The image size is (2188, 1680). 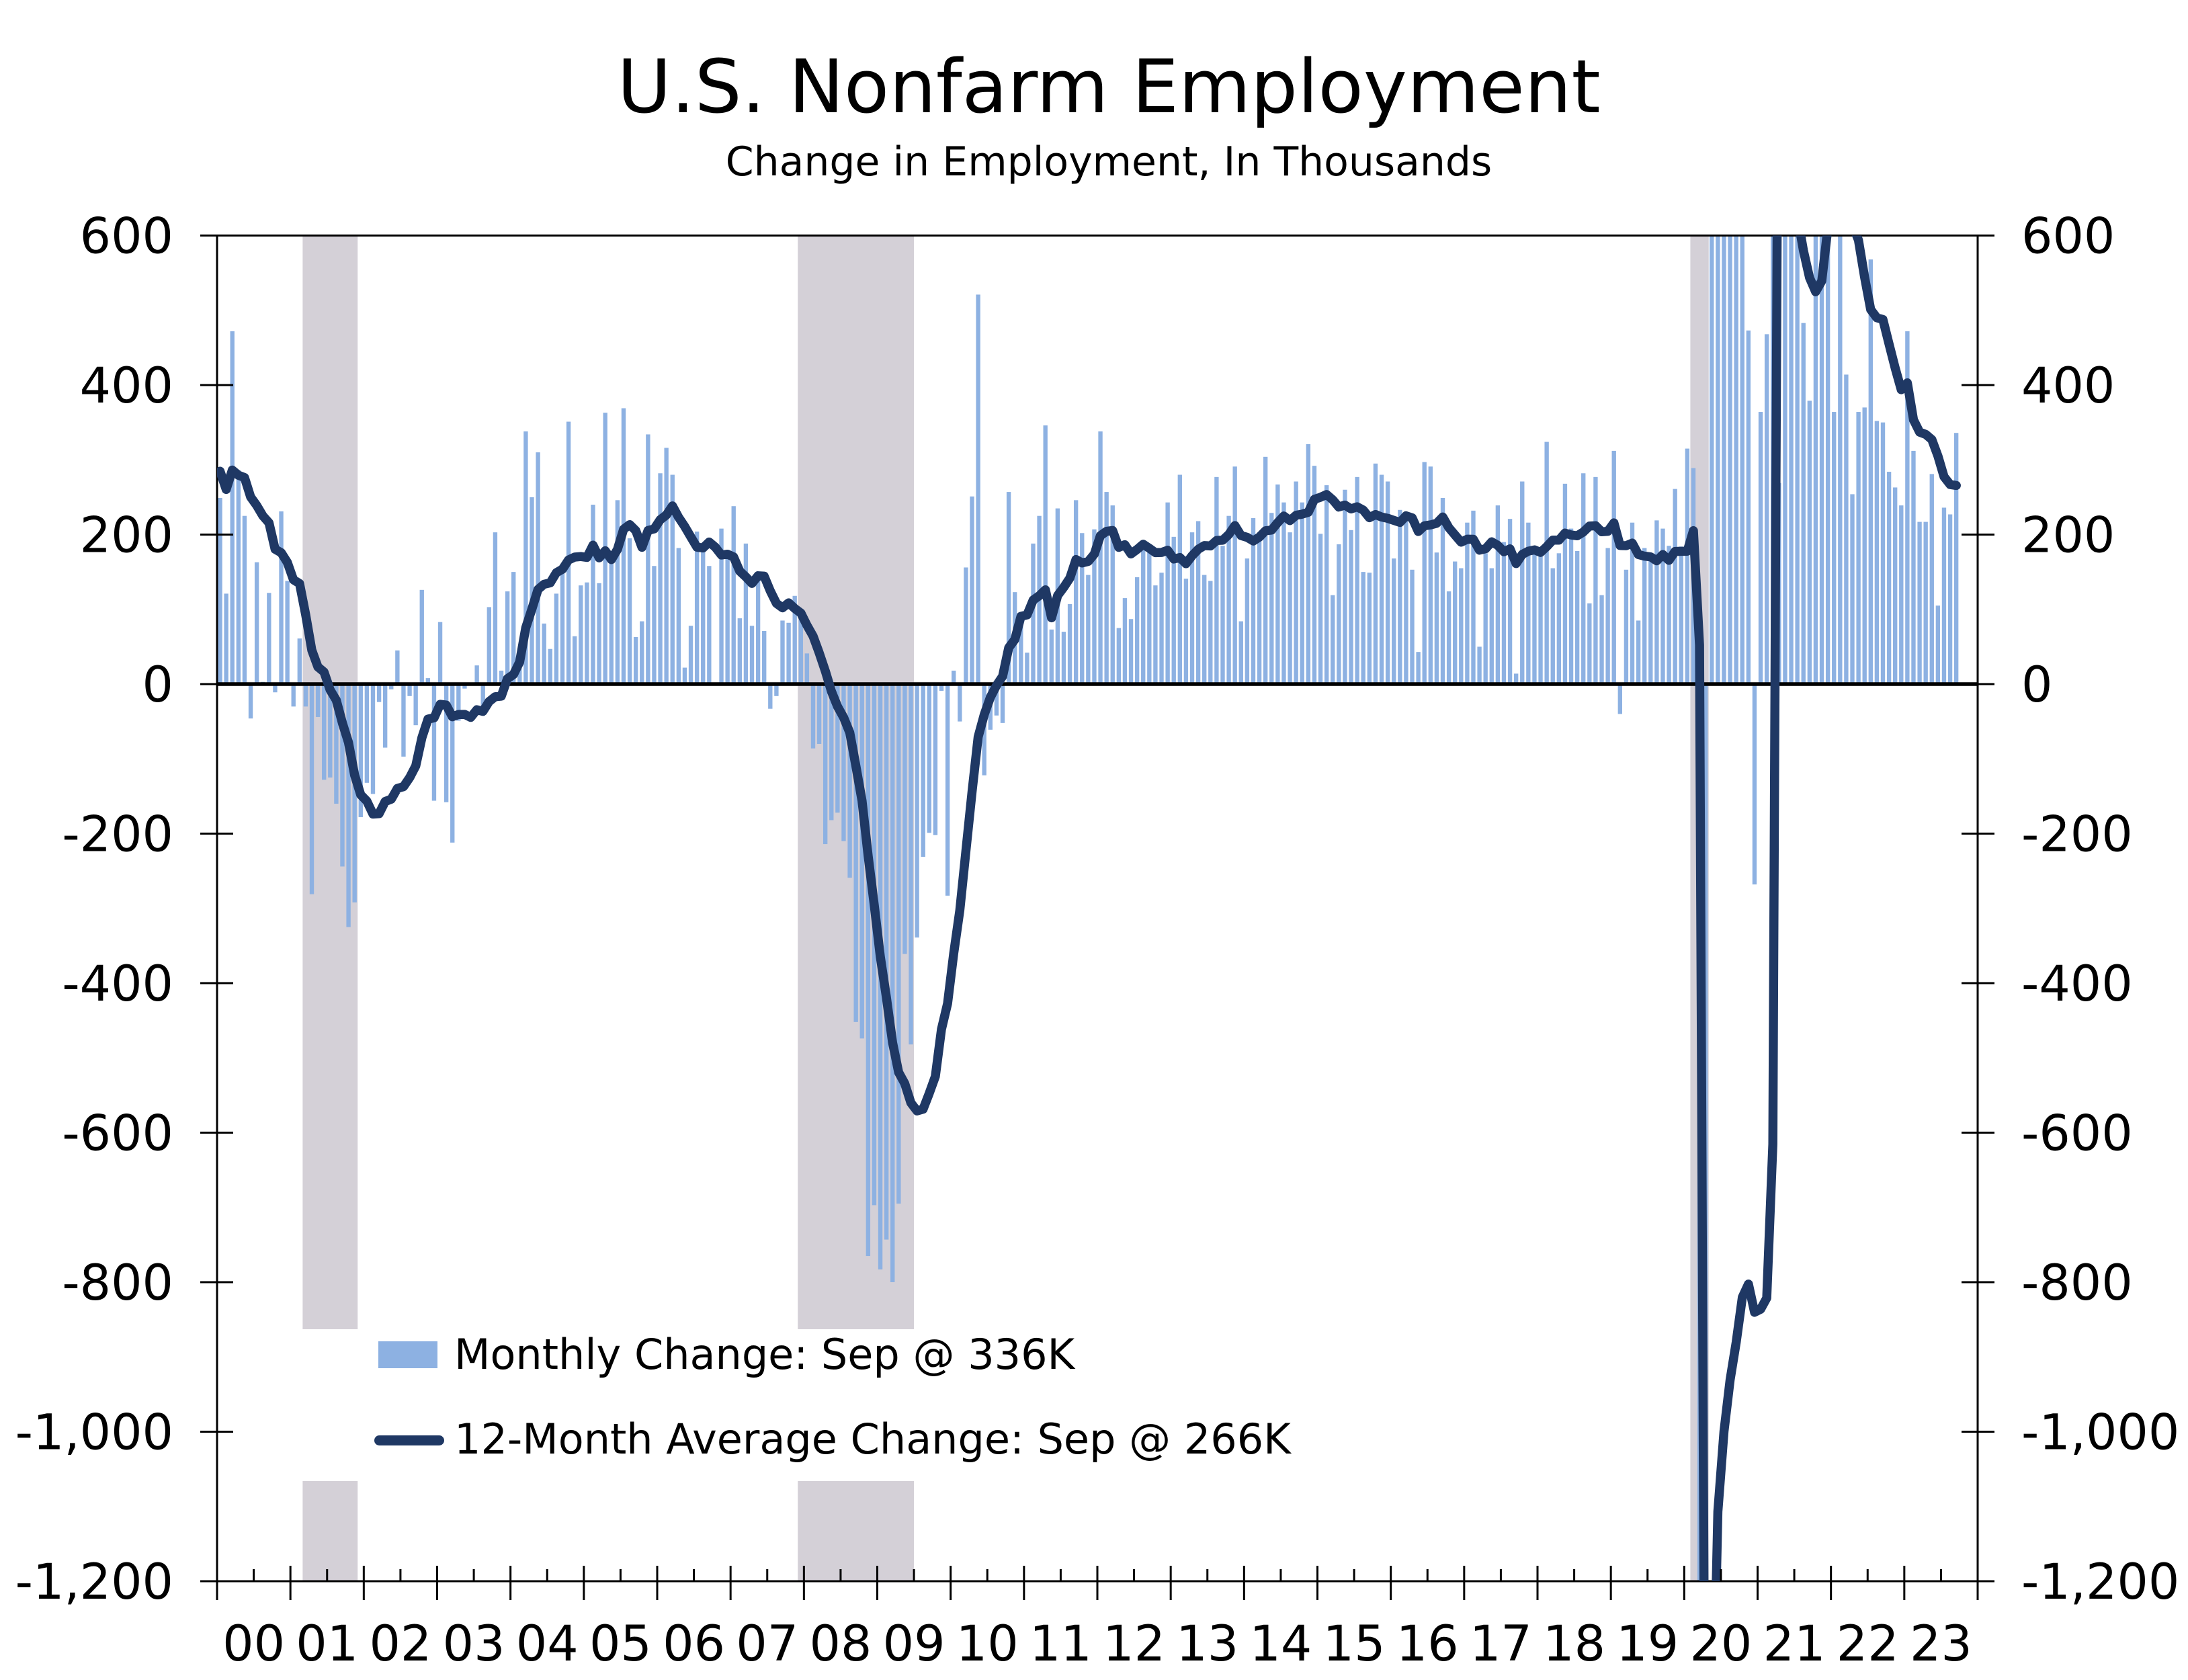 I want to click on legend-label-monthly-change: Monthly Change: Sep @ 336K, so click(x=764, y=1354).